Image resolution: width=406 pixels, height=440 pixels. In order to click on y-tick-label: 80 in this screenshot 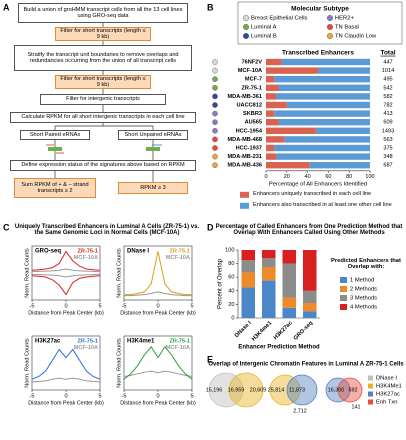, I will do `click(231, 264)`.